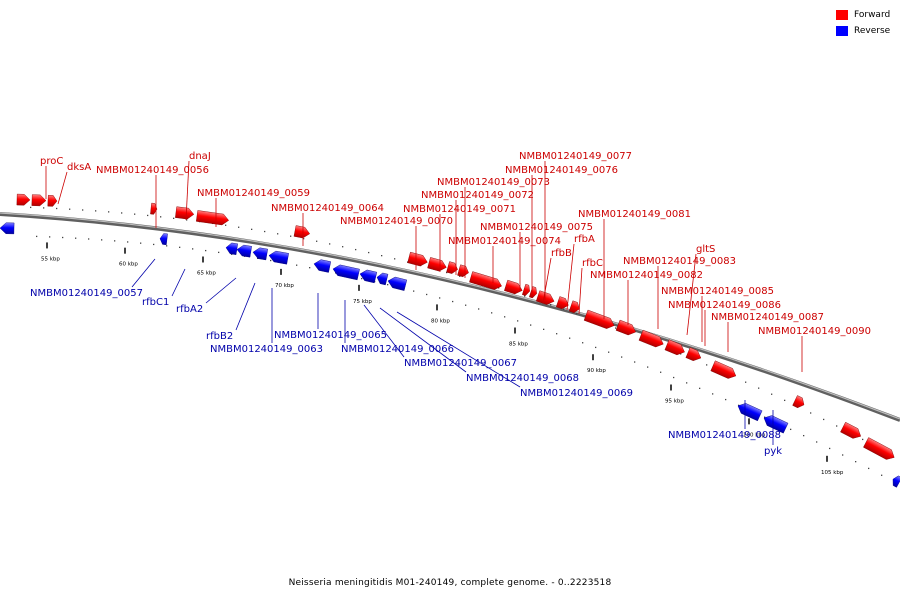 This screenshot has width=900, height=600. Describe the element at coordinates (575, 156) in the screenshot. I see `forward-gene-label: NMBM01240149_0077` at that location.